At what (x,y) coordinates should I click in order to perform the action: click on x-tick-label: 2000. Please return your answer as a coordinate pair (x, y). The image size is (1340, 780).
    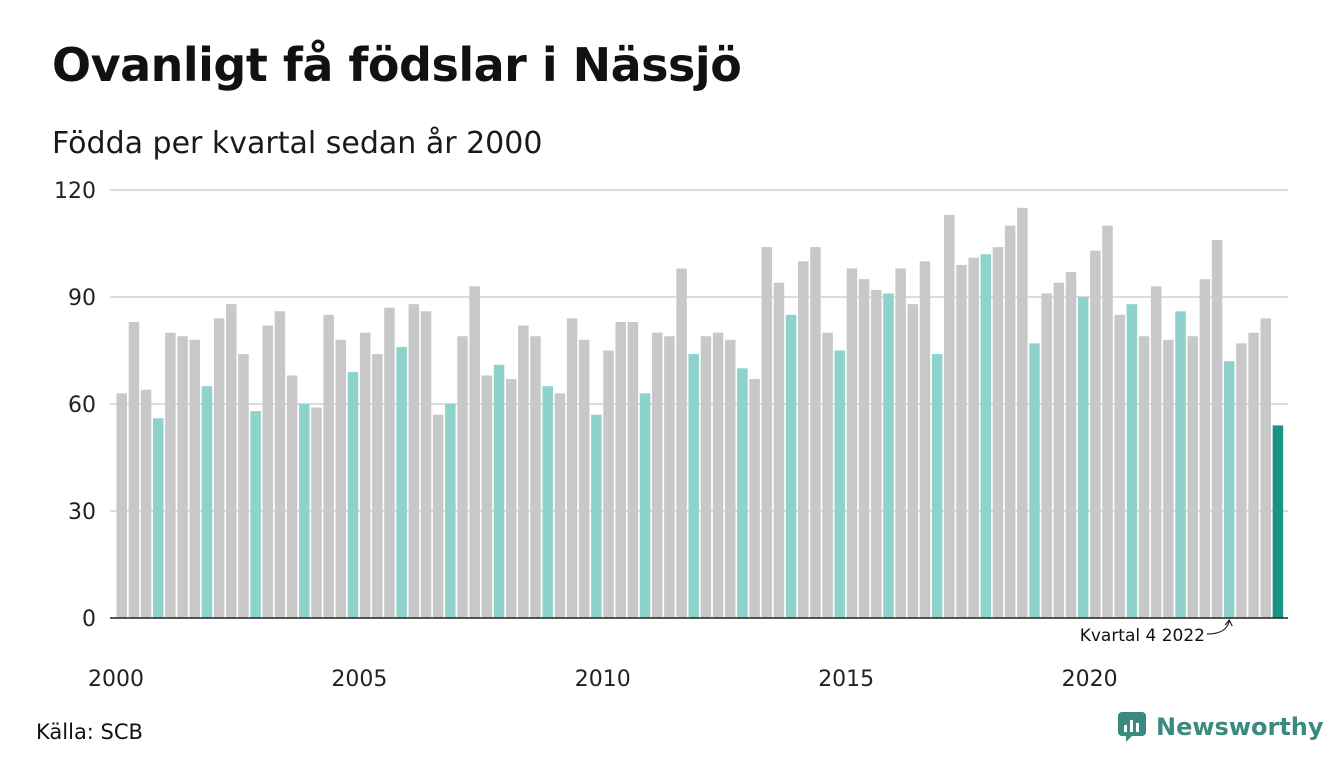
    Looking at the image, I should click on (116, 679).